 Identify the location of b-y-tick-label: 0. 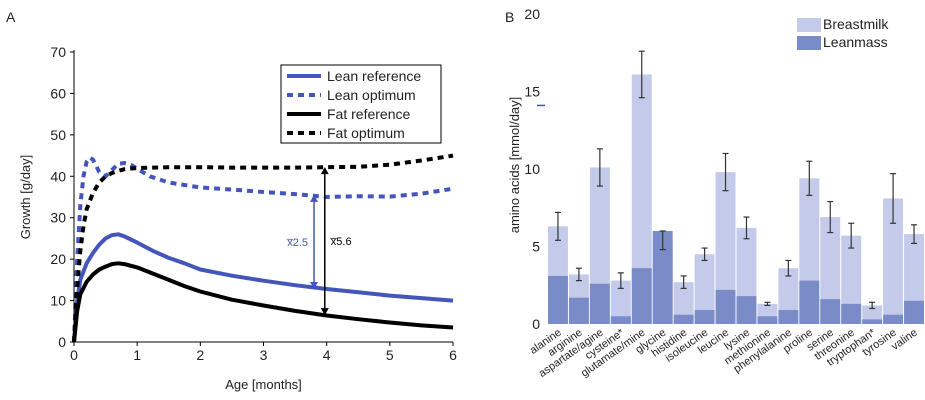
(536, 324).